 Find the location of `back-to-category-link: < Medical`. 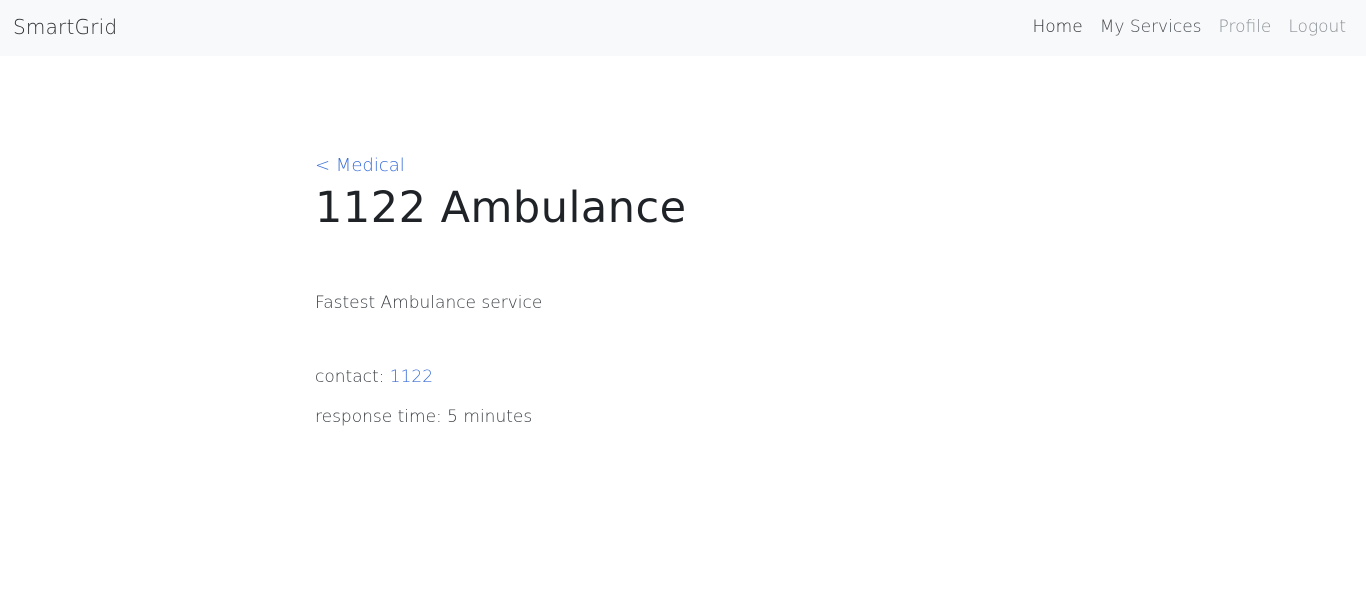

back-to-category-link: < Medical is located at coordinates (360, 165).